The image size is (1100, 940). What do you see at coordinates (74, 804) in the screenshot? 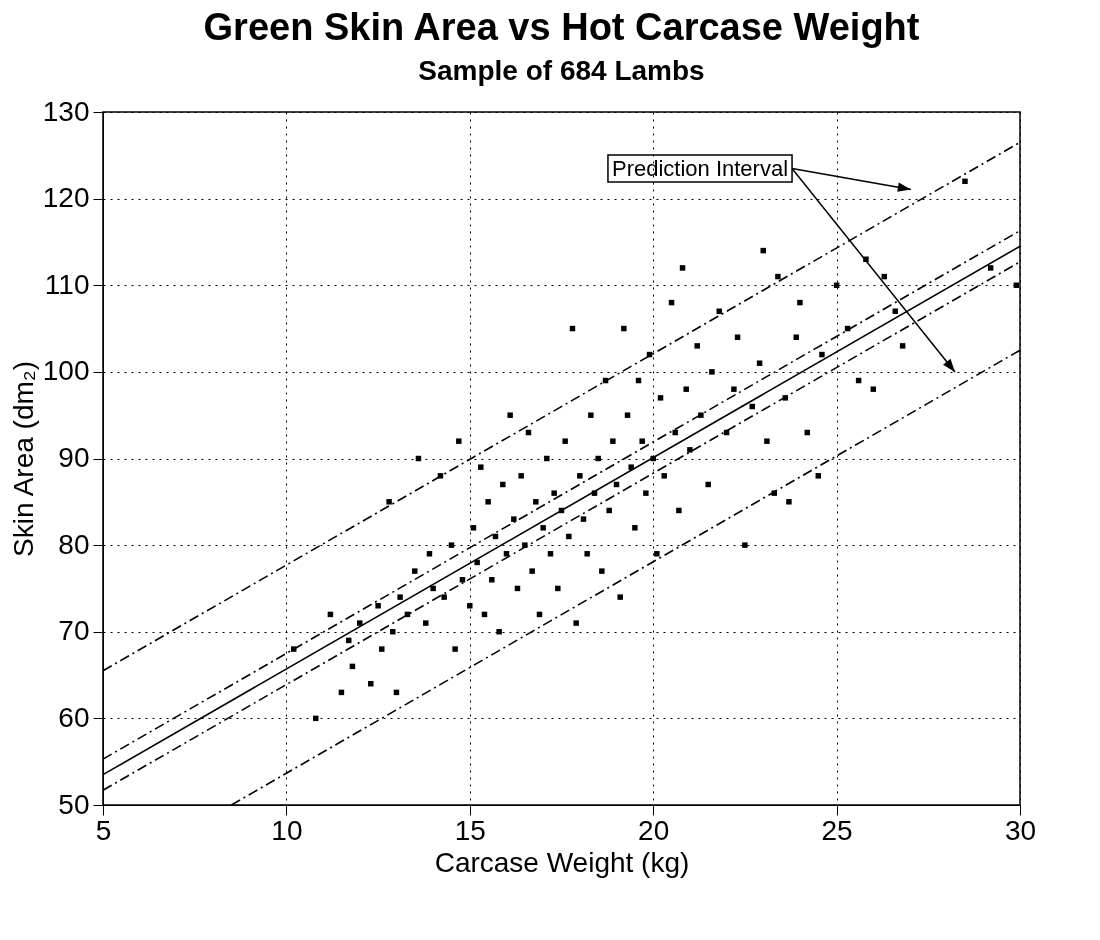
I see `y-tick-label: 50` at bounding box center [74, 804].